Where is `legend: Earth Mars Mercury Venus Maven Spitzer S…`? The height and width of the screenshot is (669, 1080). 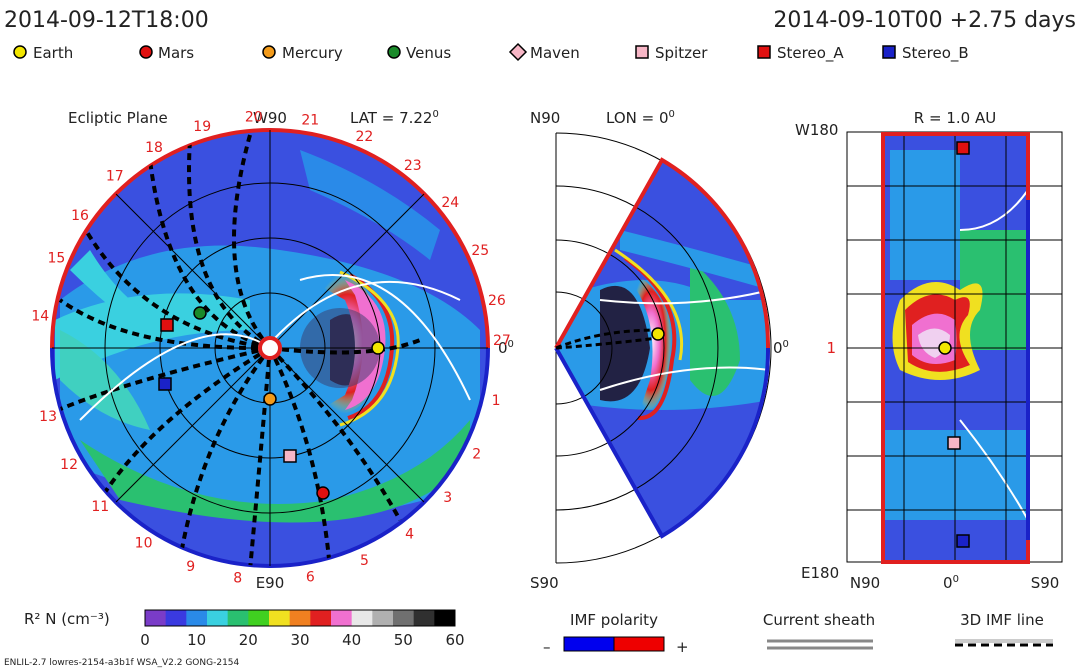
legend: Earth Mars Mercury Venus Maven Spitzer S… is located at coordinates (491, 52).